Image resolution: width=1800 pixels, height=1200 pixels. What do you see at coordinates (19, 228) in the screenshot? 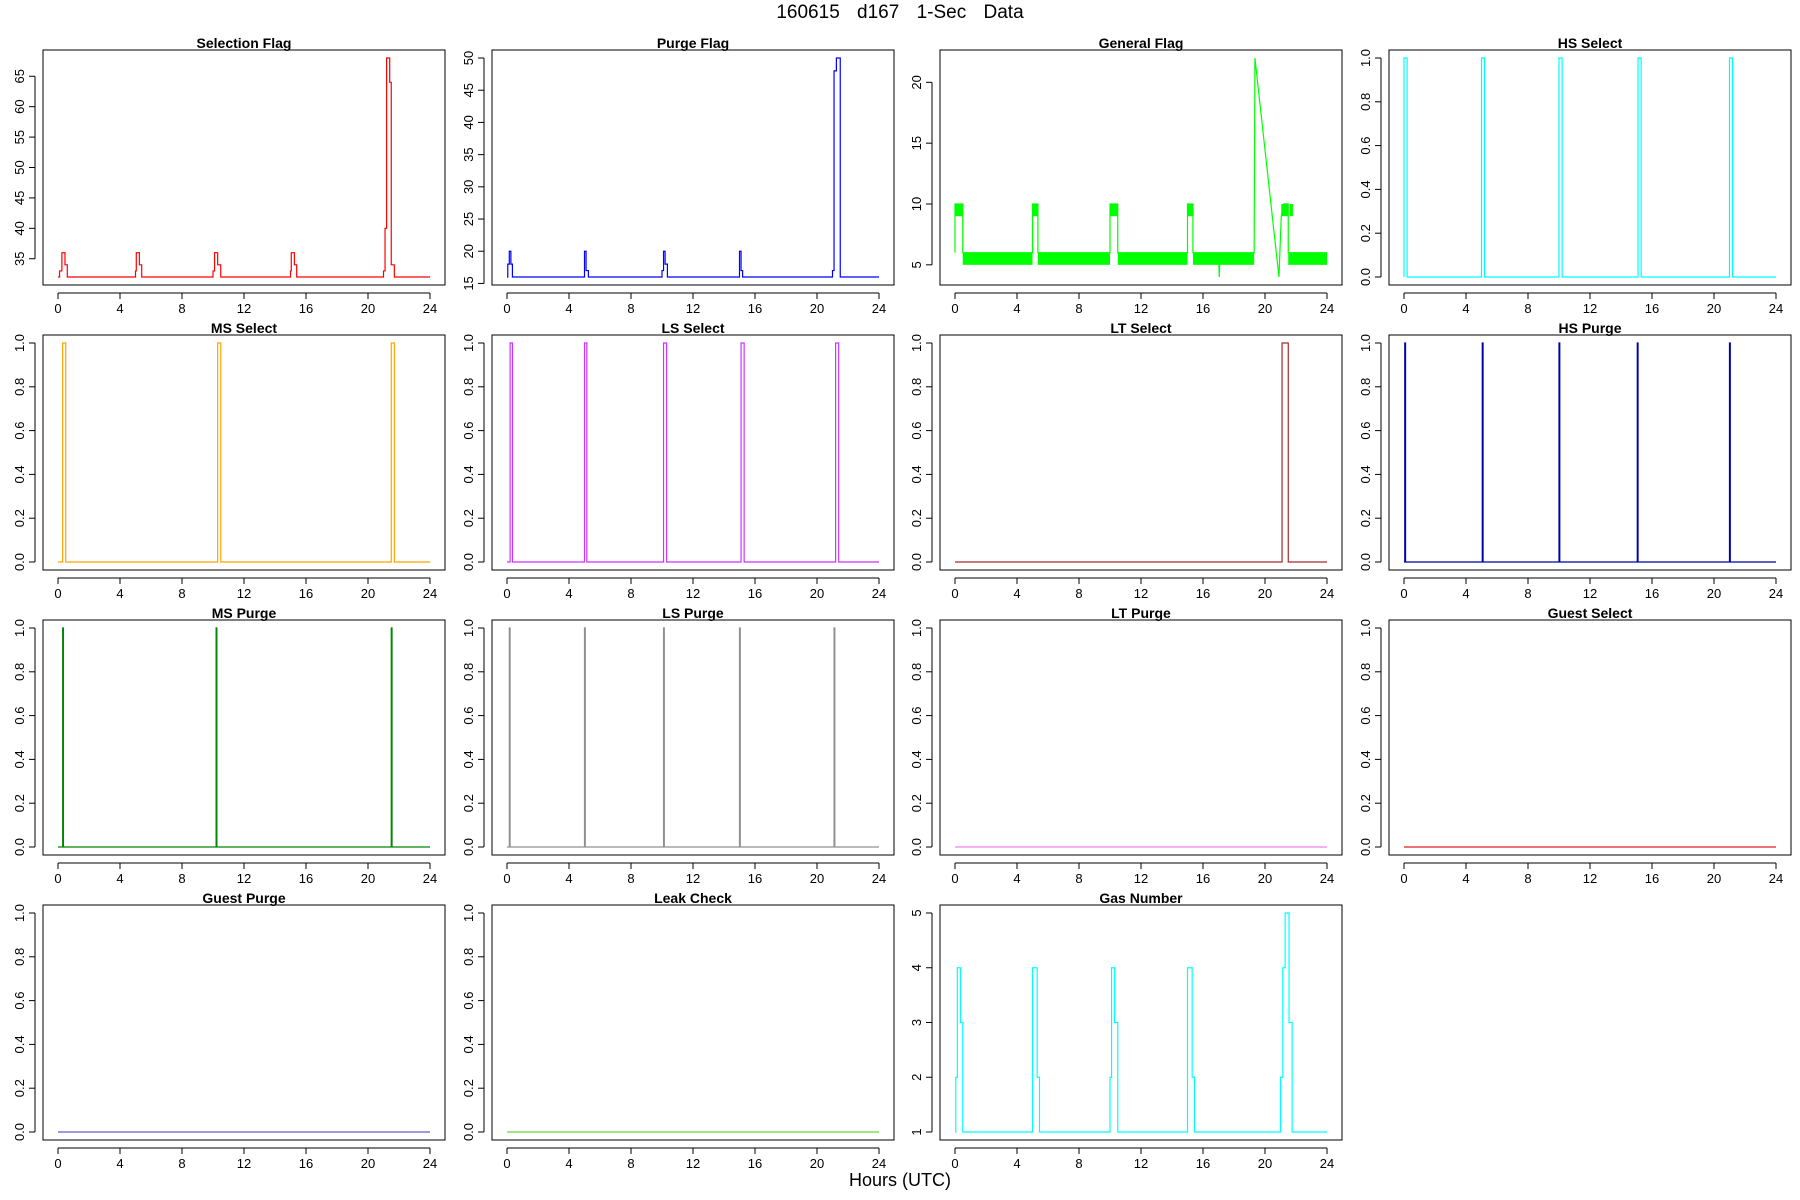
I see `y-tick-label: 40` at bounding box center [19, 228].